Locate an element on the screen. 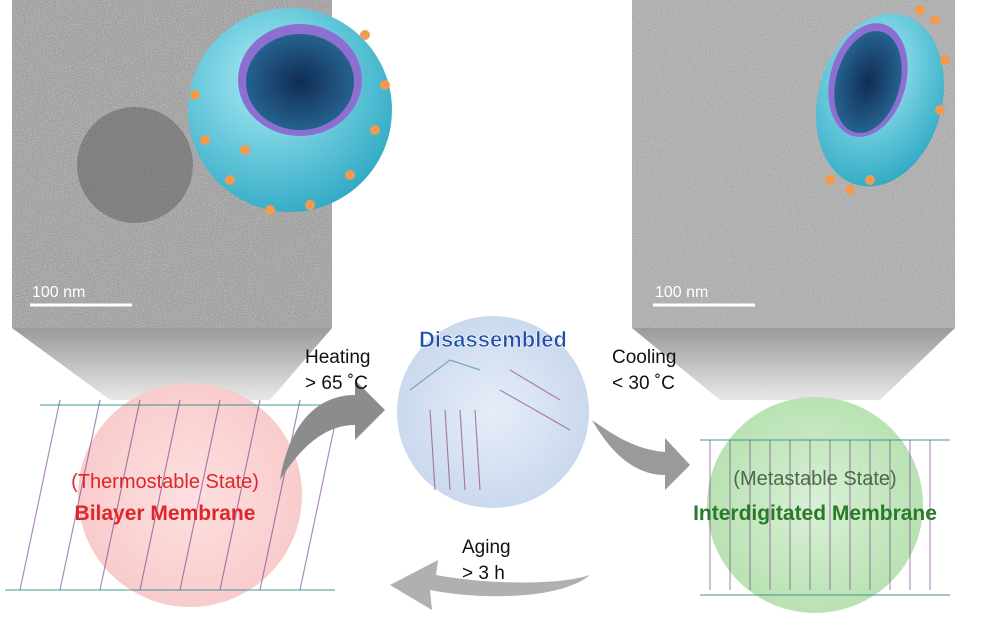  lipid-chains-right is located at coordinates (820, 515).